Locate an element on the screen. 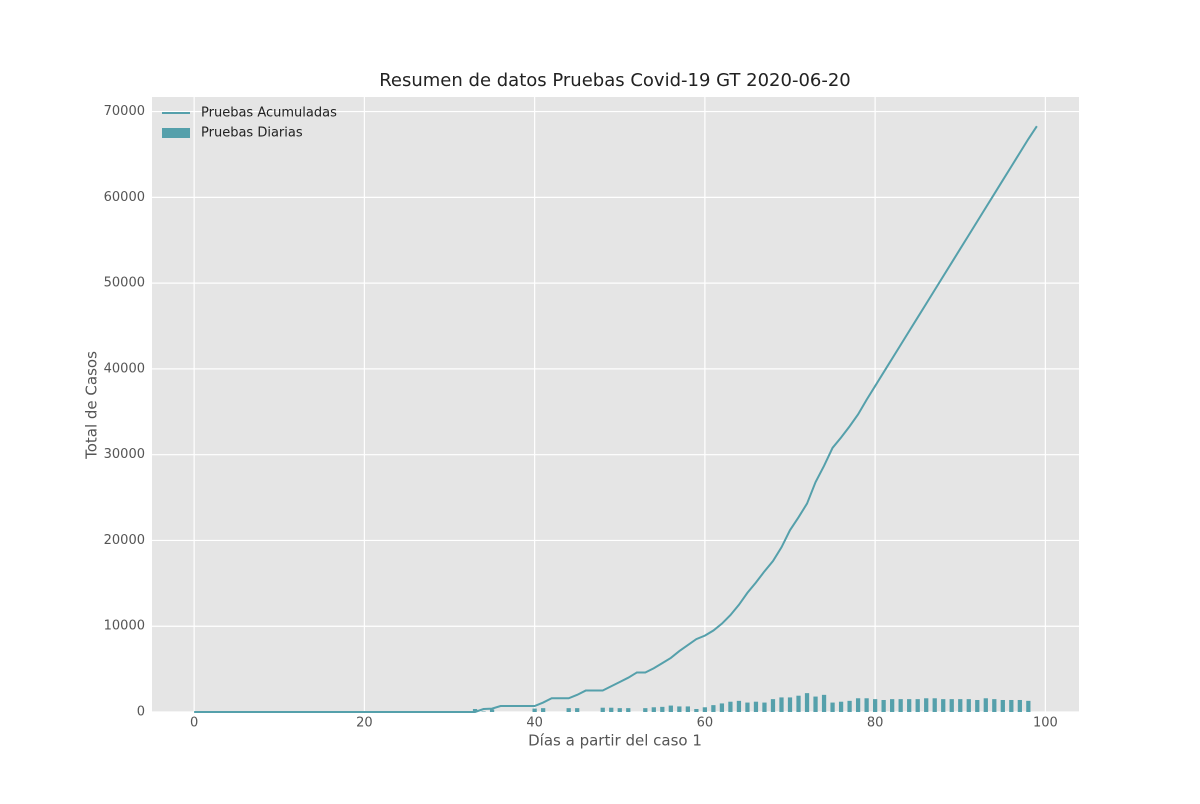 This screenshot has width=1200, height=804. x-tick-label: 0 is located at coordinates (194, 723).